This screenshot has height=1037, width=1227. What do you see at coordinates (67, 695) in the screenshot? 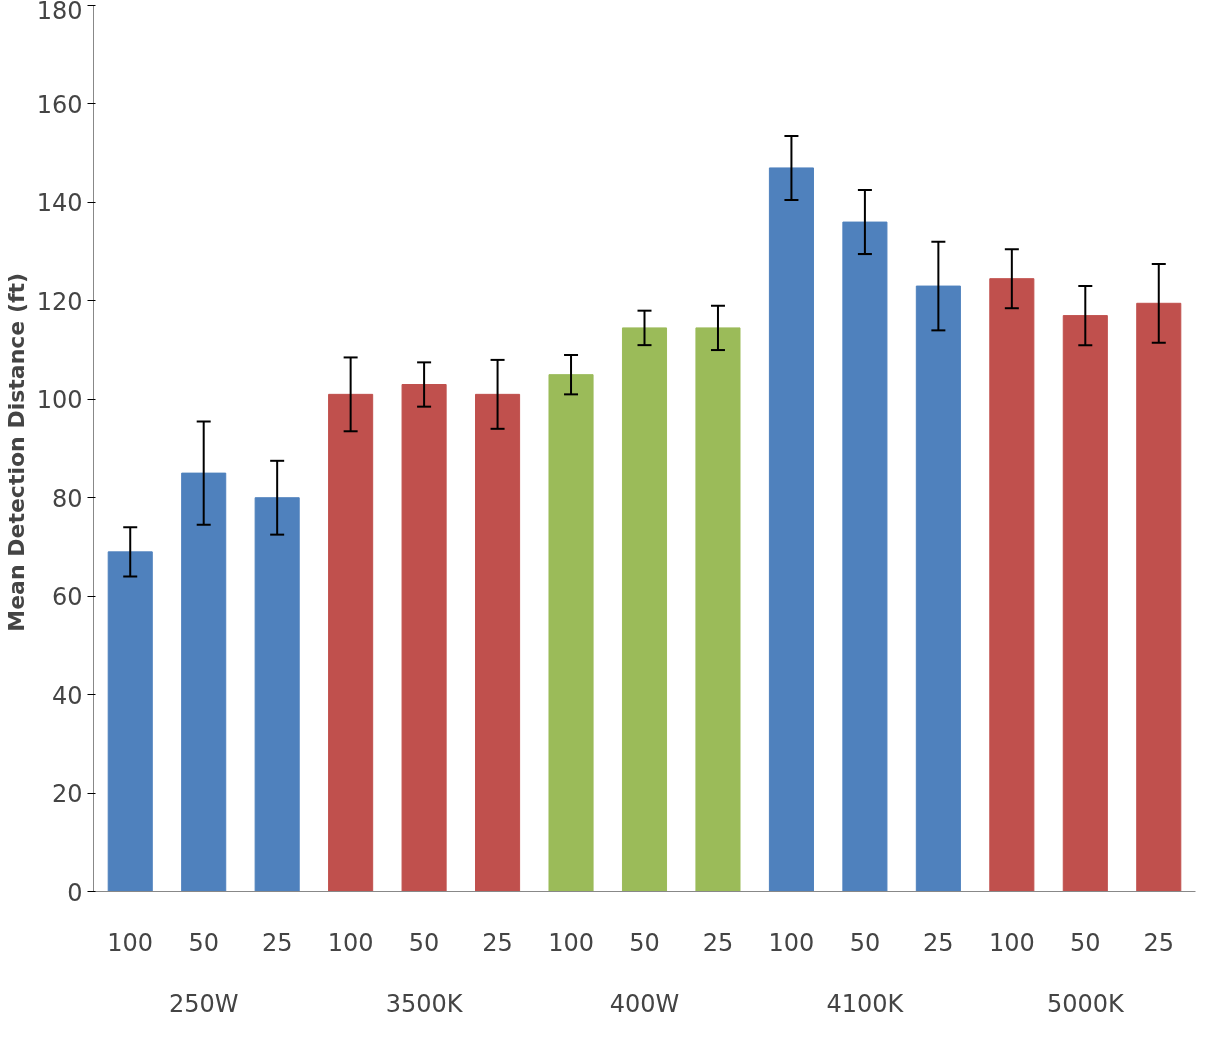
I see `y-tick-label: 40` at bounding box center [67, 695].